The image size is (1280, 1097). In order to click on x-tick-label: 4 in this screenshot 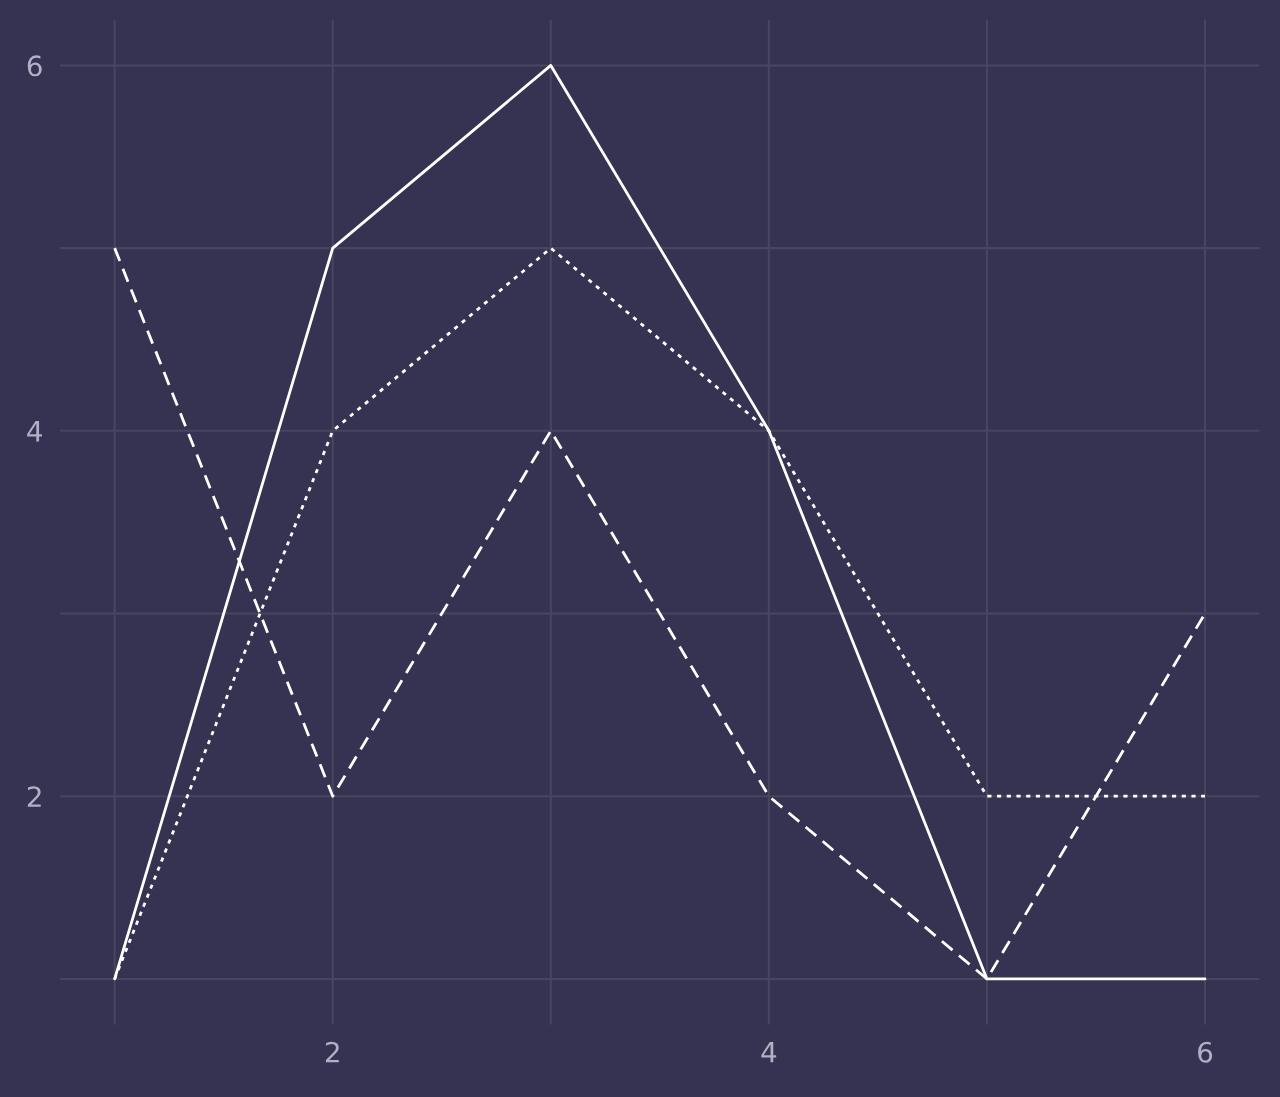, I will do `click(769, 1052)`.